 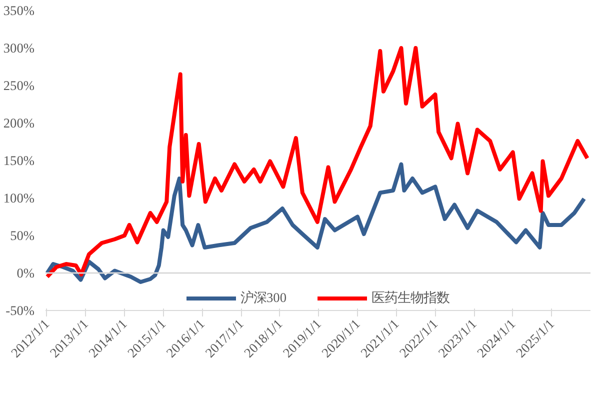 I want to click on y-tick-label: 200%, so click(x=19, y=123).